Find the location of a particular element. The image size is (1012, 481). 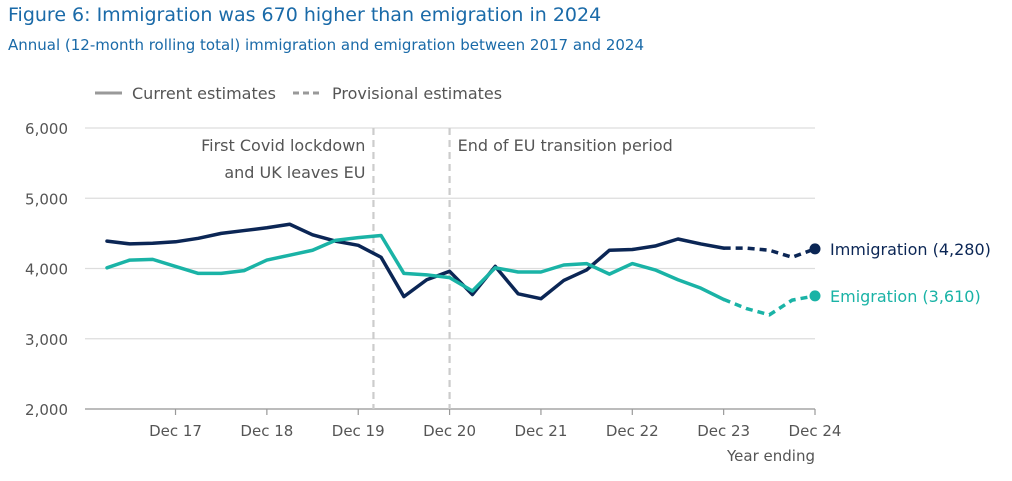

x-tick-label: Dec 19 is located at coordinates (358, 431).